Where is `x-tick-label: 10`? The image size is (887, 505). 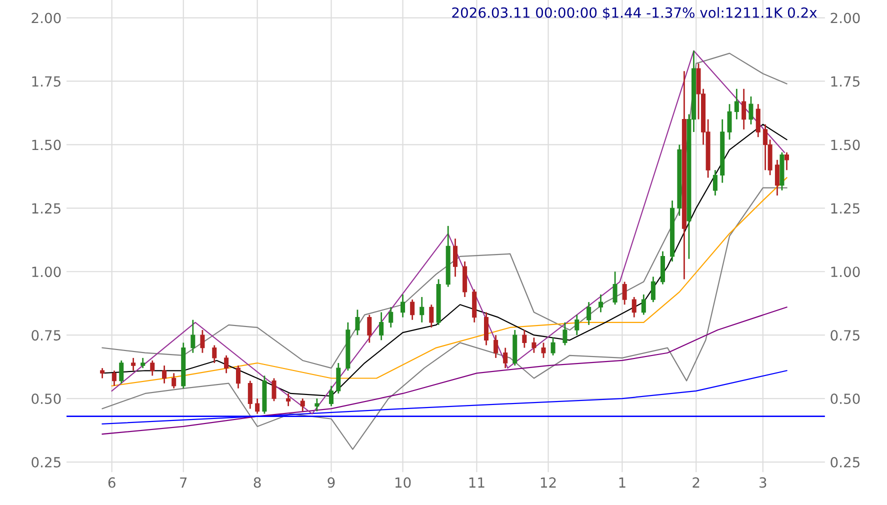
x-tick-label: 10 is located at coordinates (403, 482).